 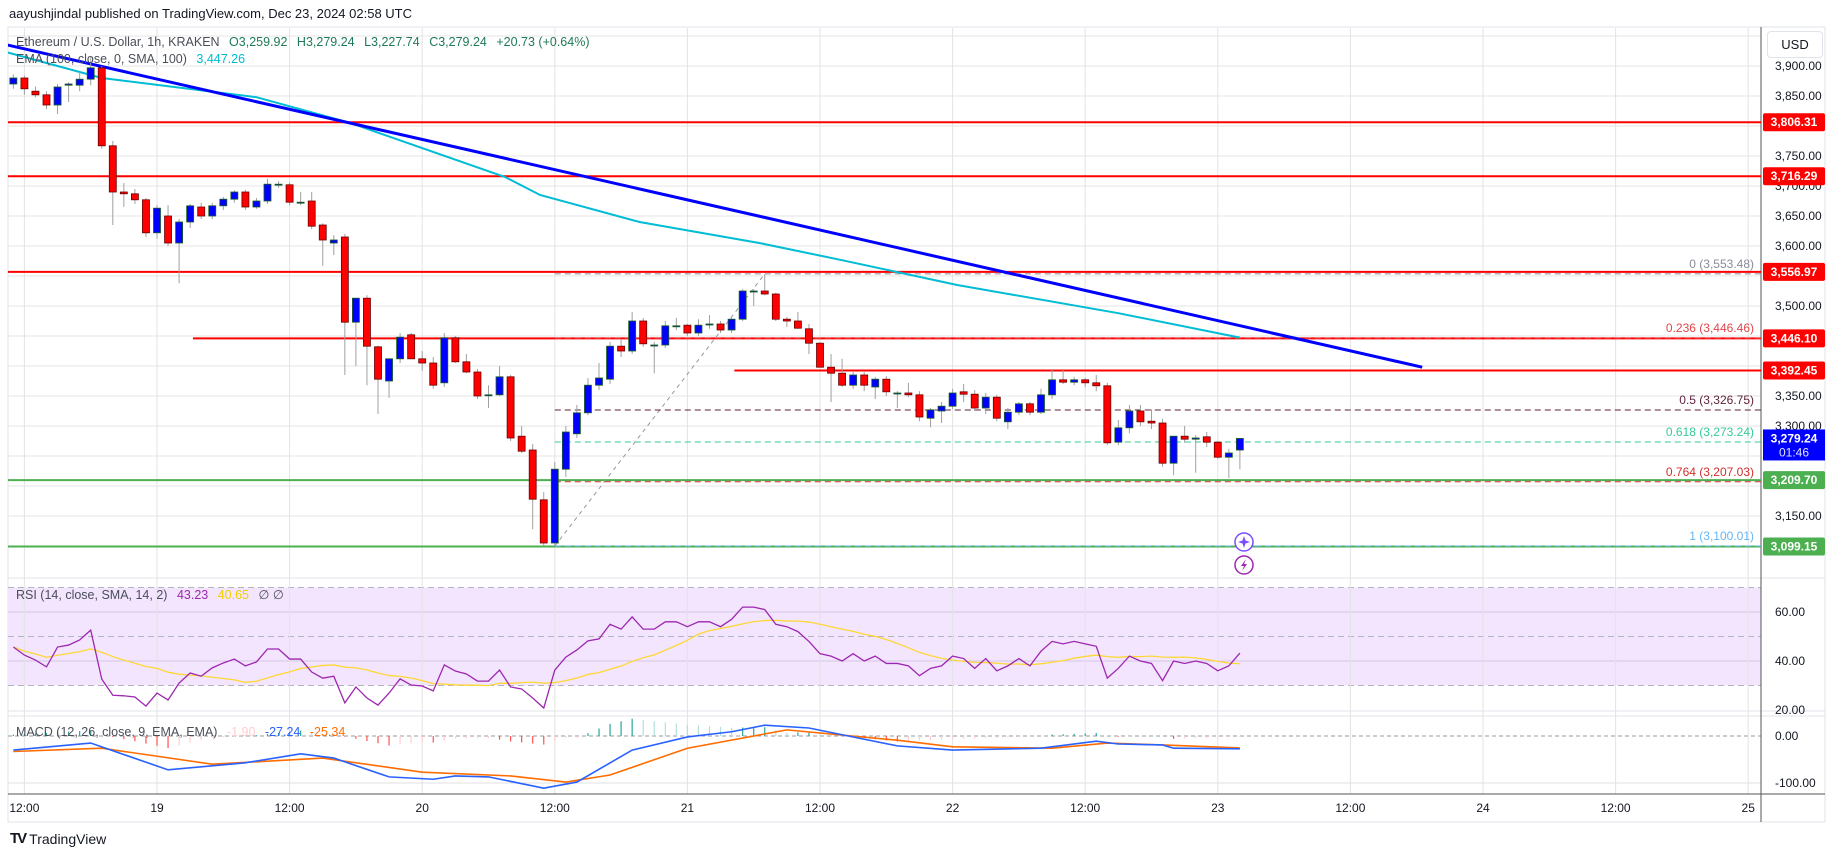 I want to click on macd-signal-line, so click(x=626, y=756).